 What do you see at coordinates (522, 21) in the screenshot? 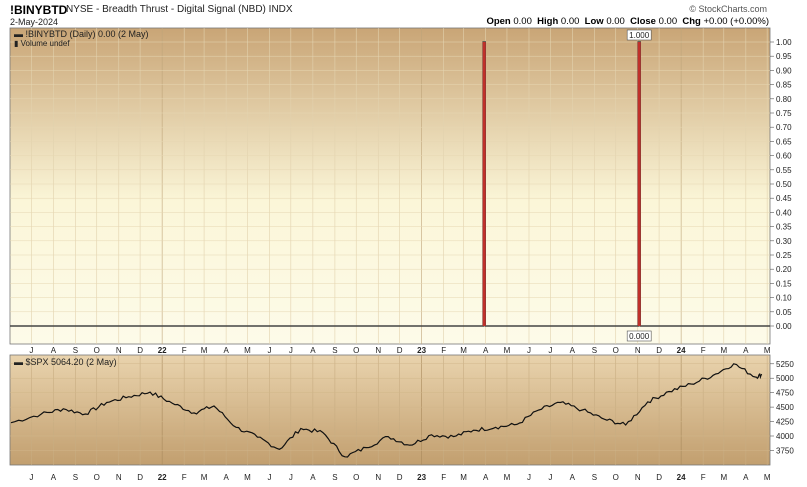
I see `open-value: 0.00` at bounding box center [522, 21].